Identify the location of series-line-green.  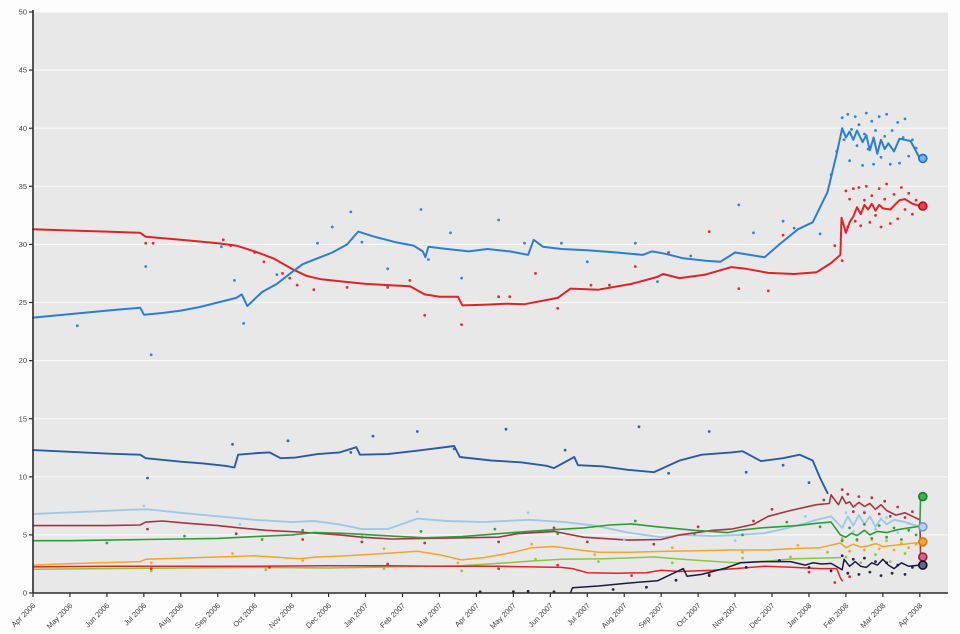
(477, 518).